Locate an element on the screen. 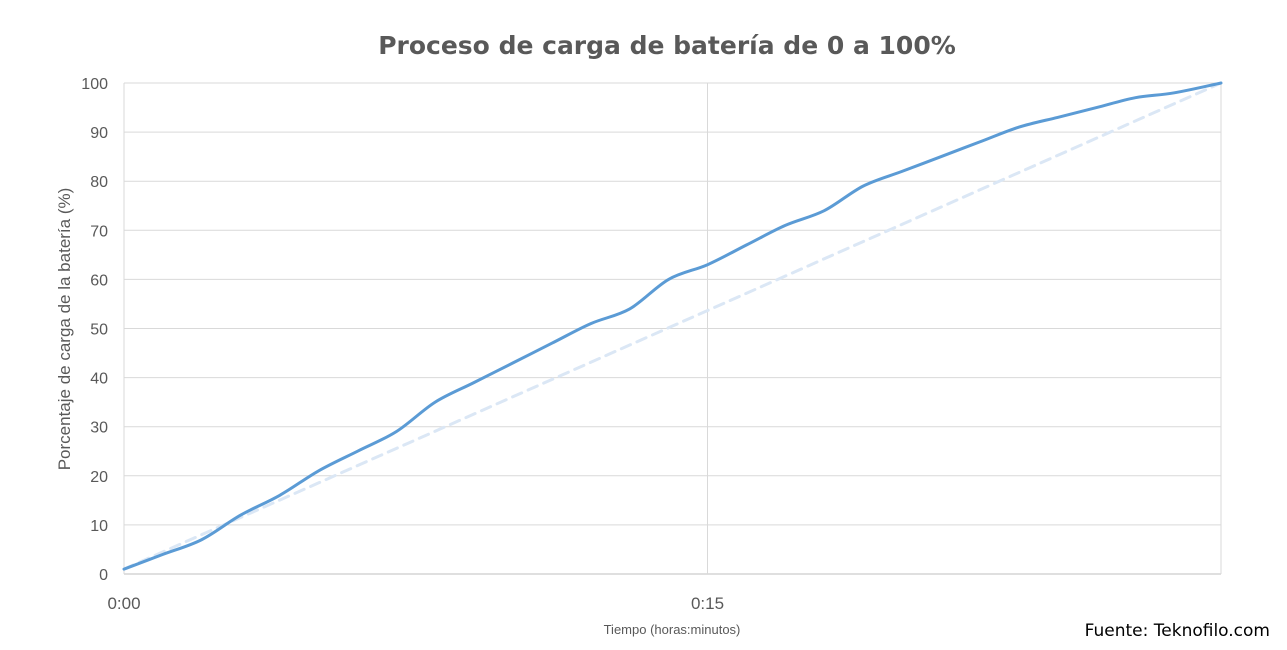 Image resolution: width=1287 pixels, height=650 pixels. y-axis-ticks: 0 10 20 30 40 50 60 70 80 90 100 is located at coordinates (94, 330).